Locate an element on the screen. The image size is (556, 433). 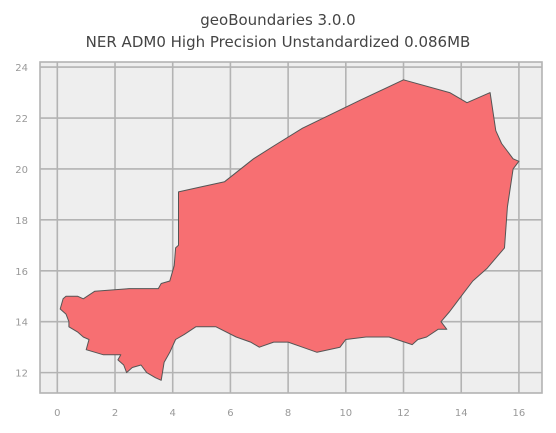
x-tick-label: 6 is located at coordinates (230, 413).